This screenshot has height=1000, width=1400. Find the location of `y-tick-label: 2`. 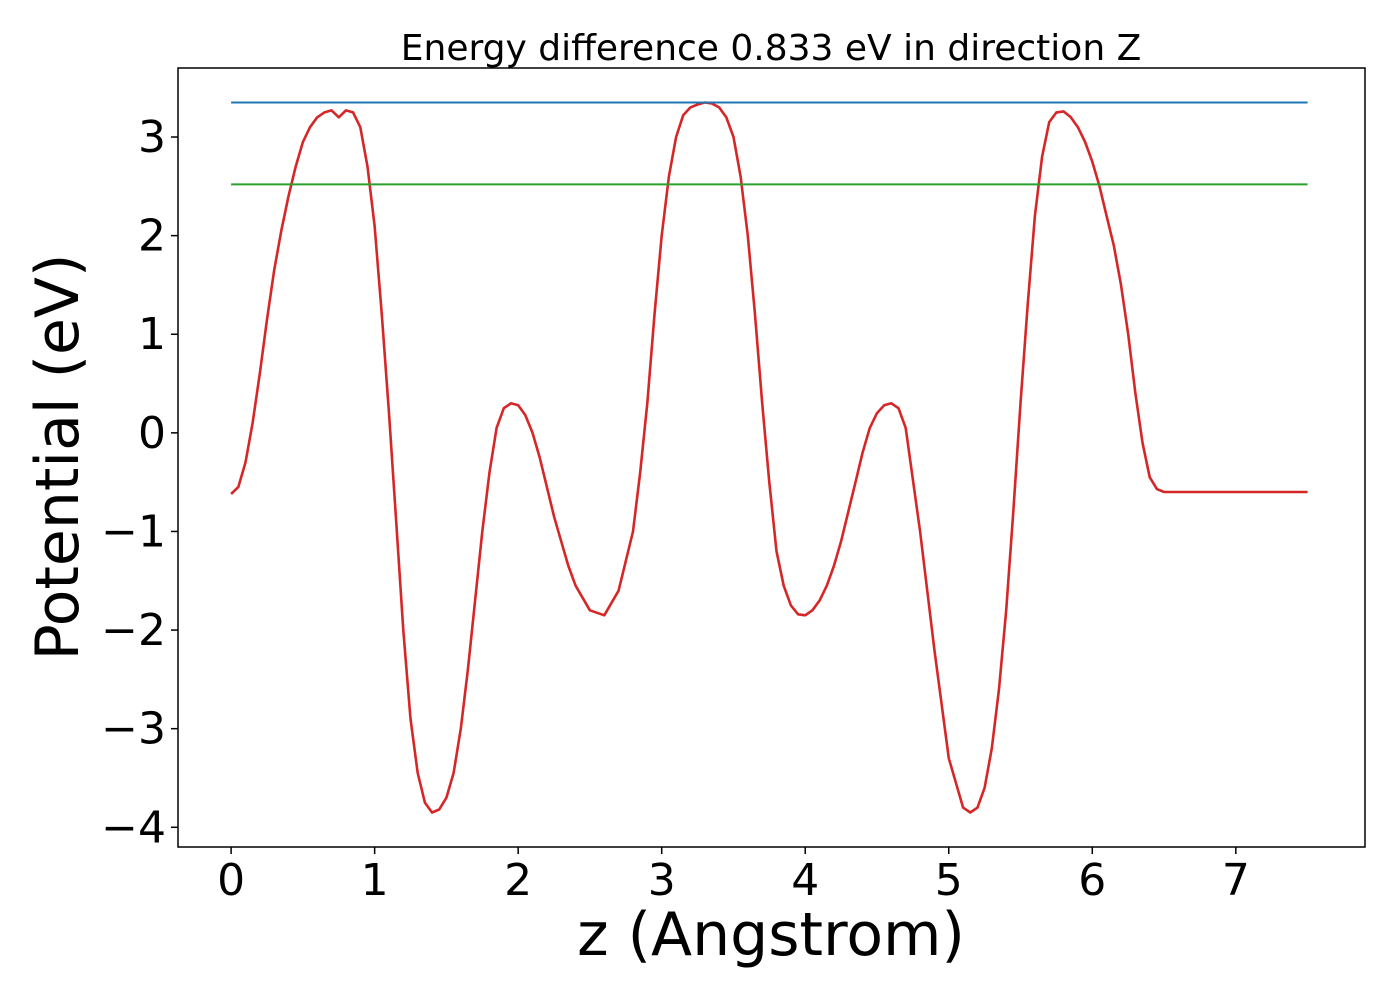

y-tick-label: 2 is located at coordinates (152, 236).